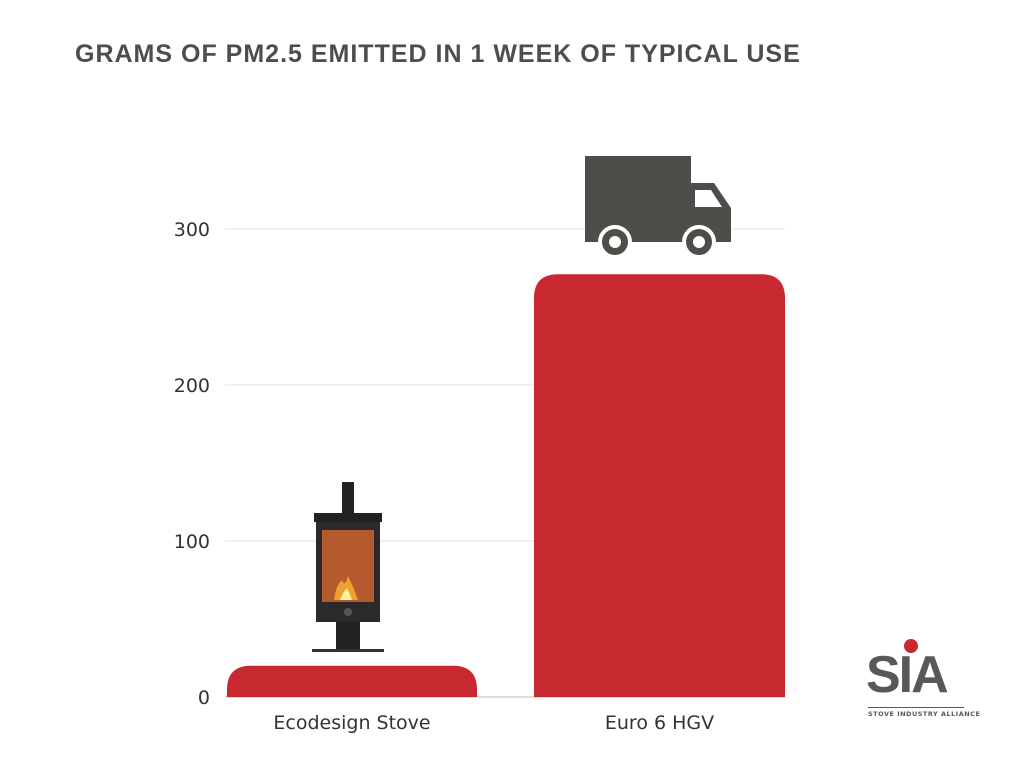  What do you see at coordinates (924, 714) in the screenshot?
I see `logo-subtitle: STOVE INDUSTRY ALLIANCE` at bounding box center [924, 714].